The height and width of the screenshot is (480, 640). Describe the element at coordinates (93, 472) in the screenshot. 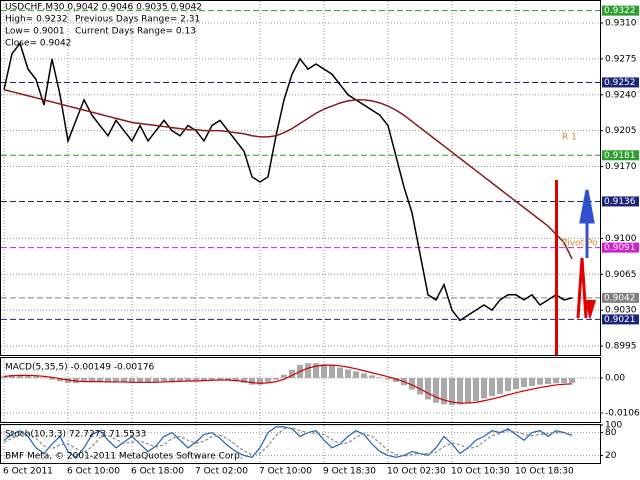

I see `x-tick-label: 6 Oct 10:00` at that location.